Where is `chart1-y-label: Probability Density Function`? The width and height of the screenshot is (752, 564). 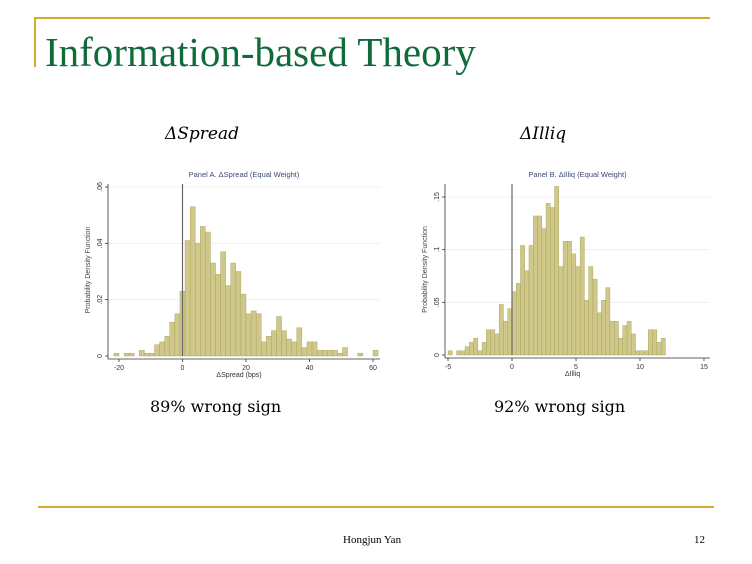 chart1-y-label: Probability Density Function is located at coordinates (88, 270).